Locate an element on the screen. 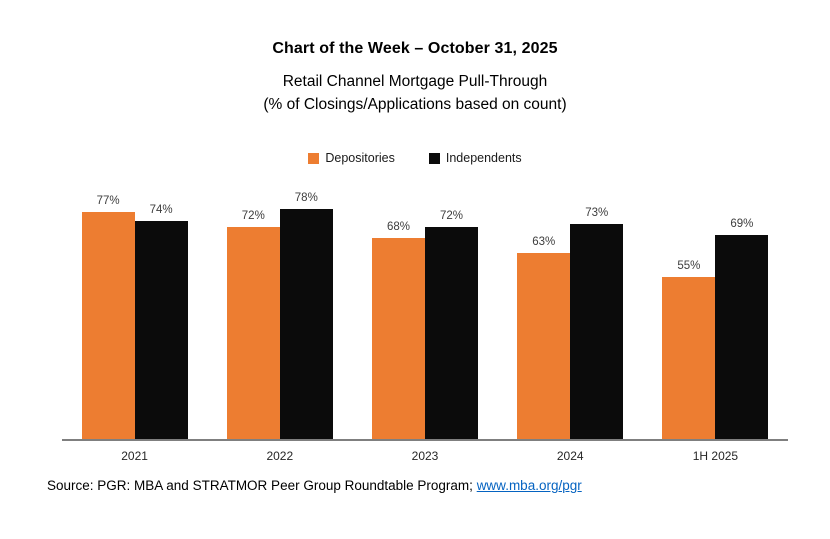  x-axis-label: 2023 is located at coordinates (425, 456).